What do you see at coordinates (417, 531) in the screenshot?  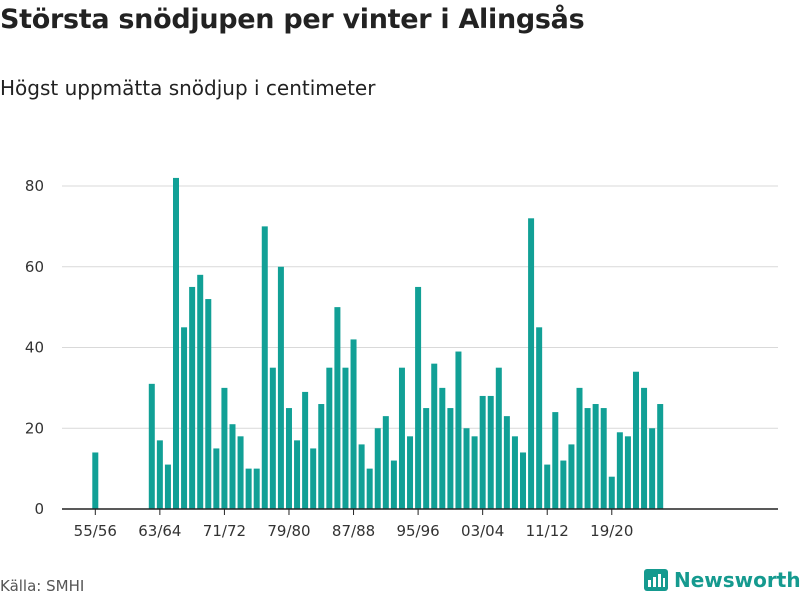 I see `x-tick-label: 95/96` at bounding box center [417, 531].